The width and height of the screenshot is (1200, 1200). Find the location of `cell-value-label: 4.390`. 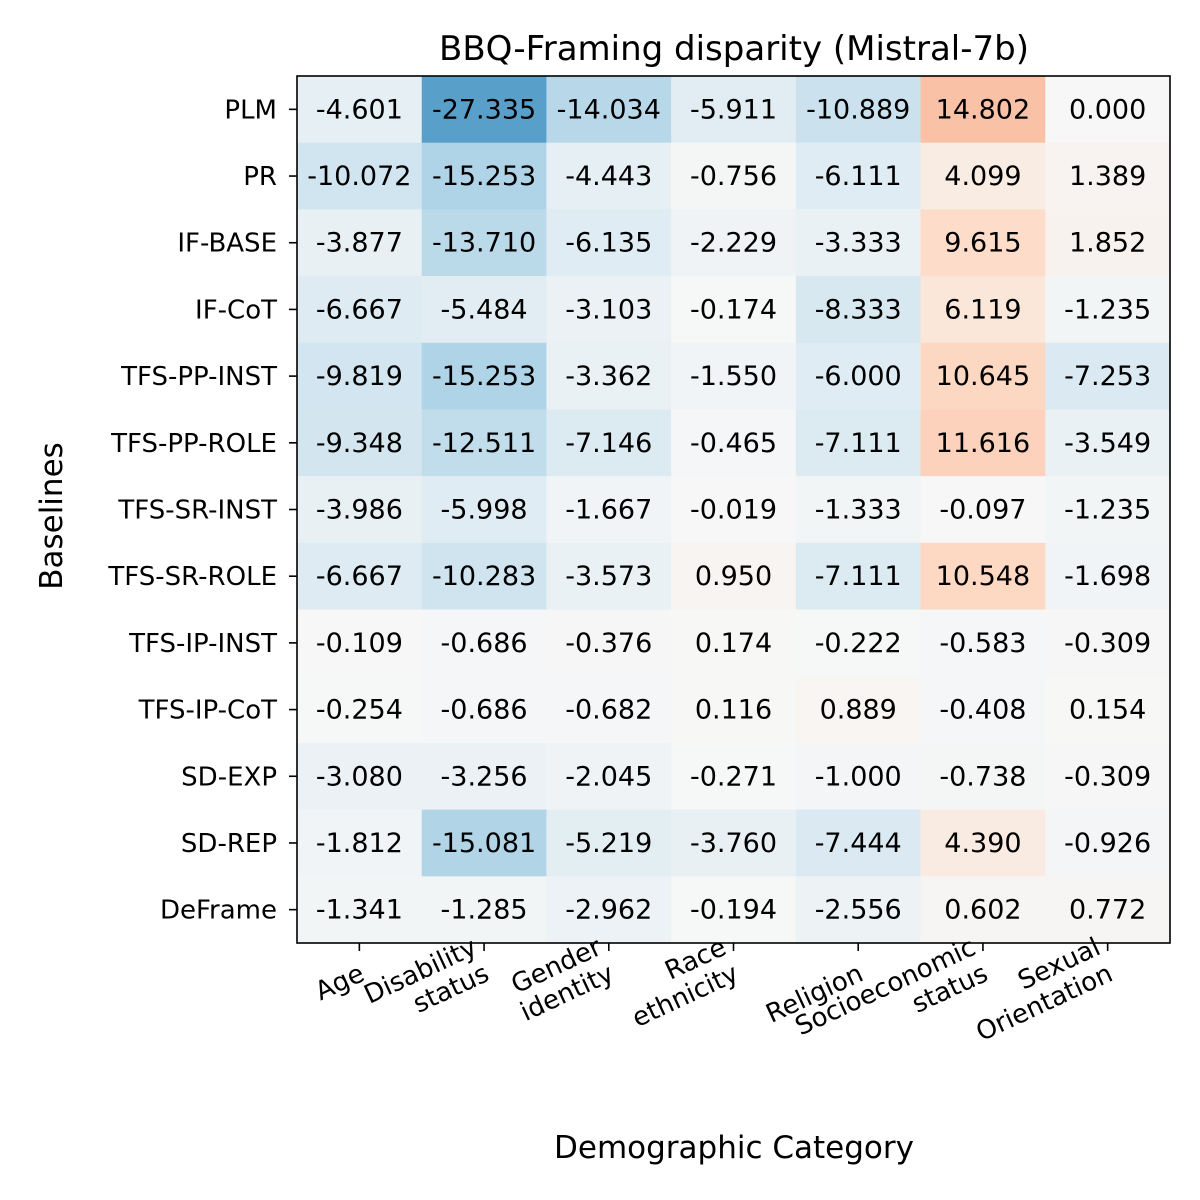

cell-value-label: 4.390 is located at coordinates (982, 843).